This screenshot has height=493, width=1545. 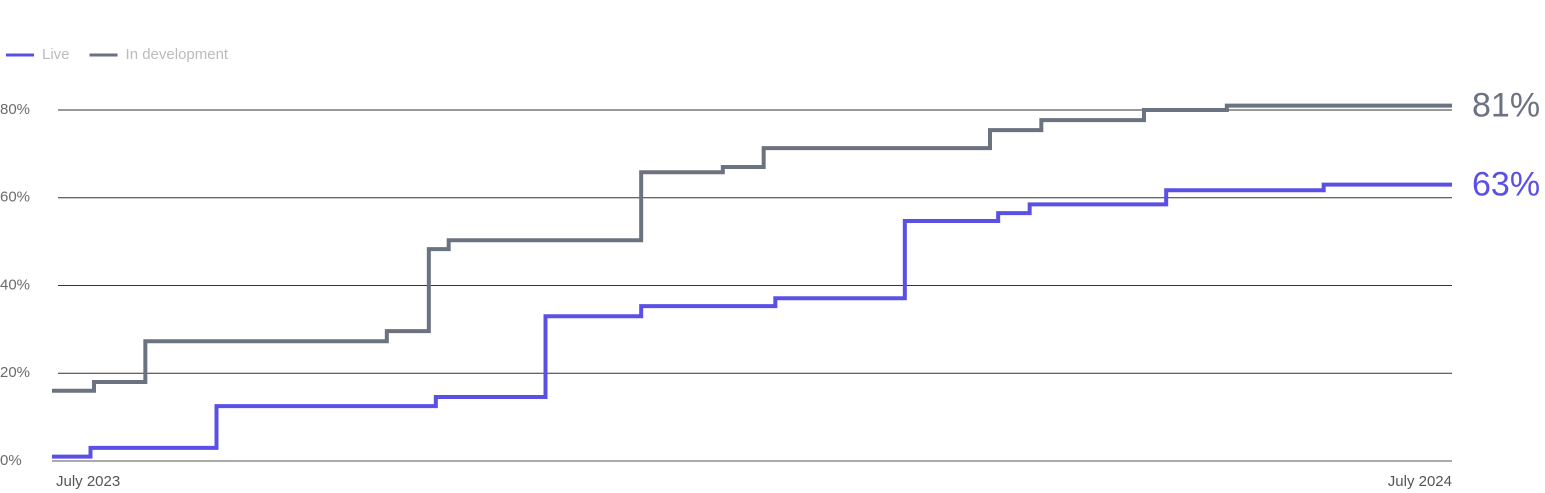 What do you see at coordinates (1506, 106) in the screenshot?
I see `end-label: 81%` at bounding box center [1506, 106].